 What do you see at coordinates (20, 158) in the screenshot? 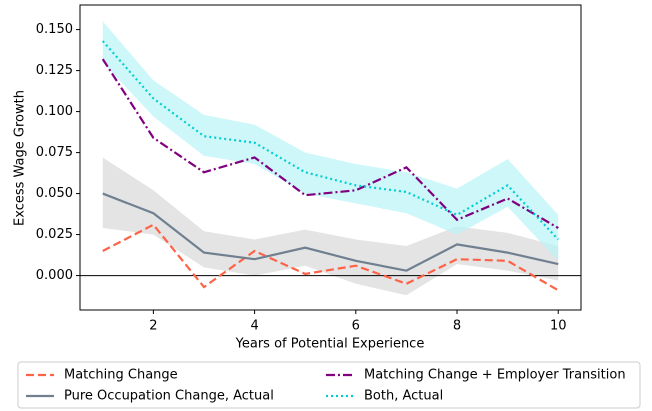
I see `y-axis-label: Excess Wage Growth` at bounding box center [20, 158].